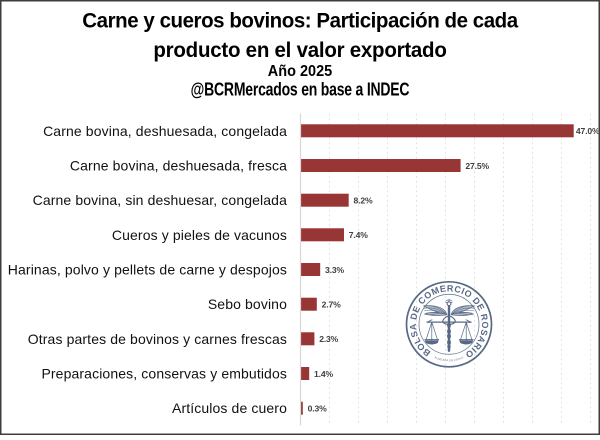  What do you see at coordinates (178, 166) in the screenshot?
I see `svg-text:Carne bovina, deshuesada, fres: Carne bovina, deshuesada, fresca` at bounding box center [178, 166].